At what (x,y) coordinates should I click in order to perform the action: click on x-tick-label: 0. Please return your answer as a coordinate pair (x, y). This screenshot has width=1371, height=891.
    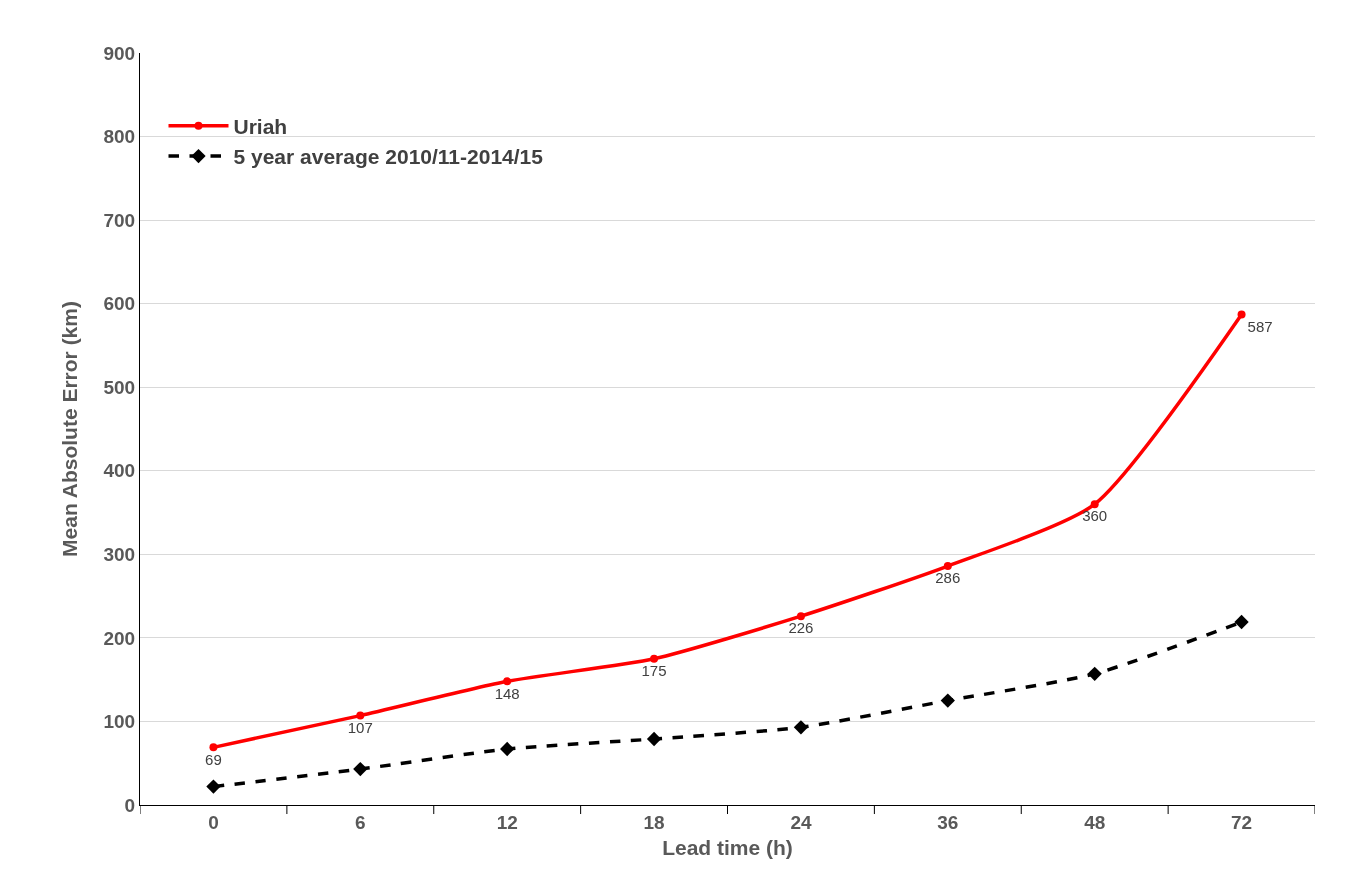
    Looking at the image, I should click on (213, 822).